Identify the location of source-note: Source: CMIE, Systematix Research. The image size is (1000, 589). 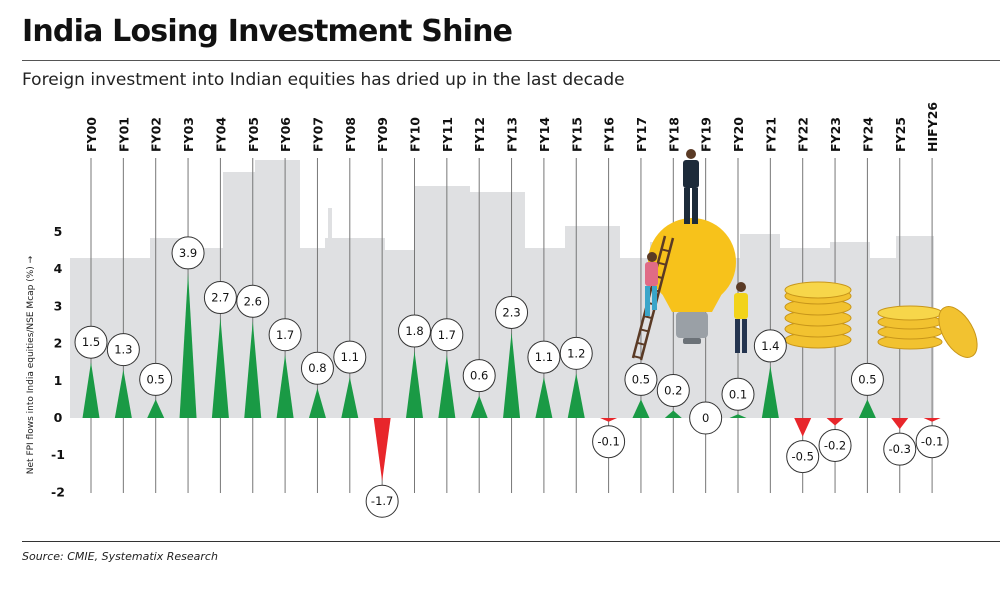
(120, 556).